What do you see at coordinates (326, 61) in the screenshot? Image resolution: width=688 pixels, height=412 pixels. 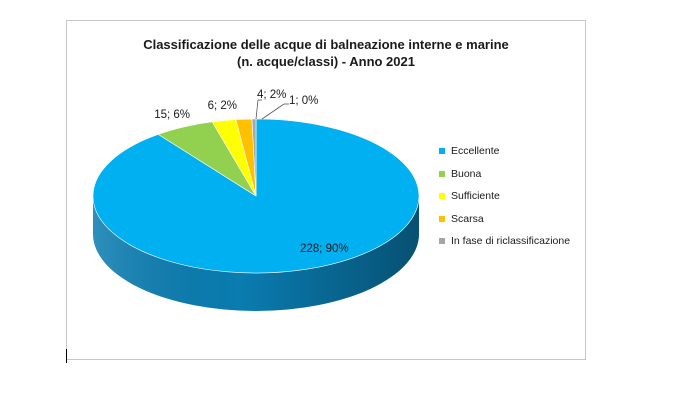 I see `chart-subtitle: (n. acque/classi) - Anno 2021` at bounding box center [326, 61].